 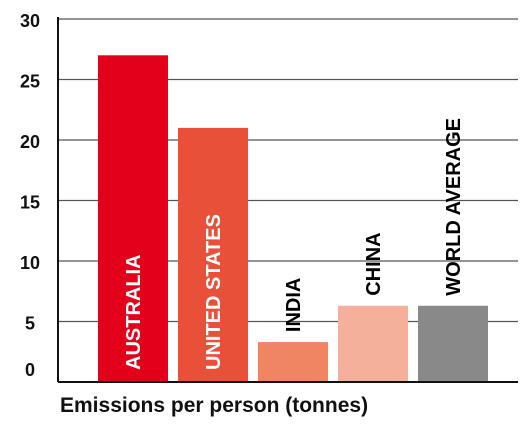 I want to click on y-tick-label: 30, so click(x=30, y=21).